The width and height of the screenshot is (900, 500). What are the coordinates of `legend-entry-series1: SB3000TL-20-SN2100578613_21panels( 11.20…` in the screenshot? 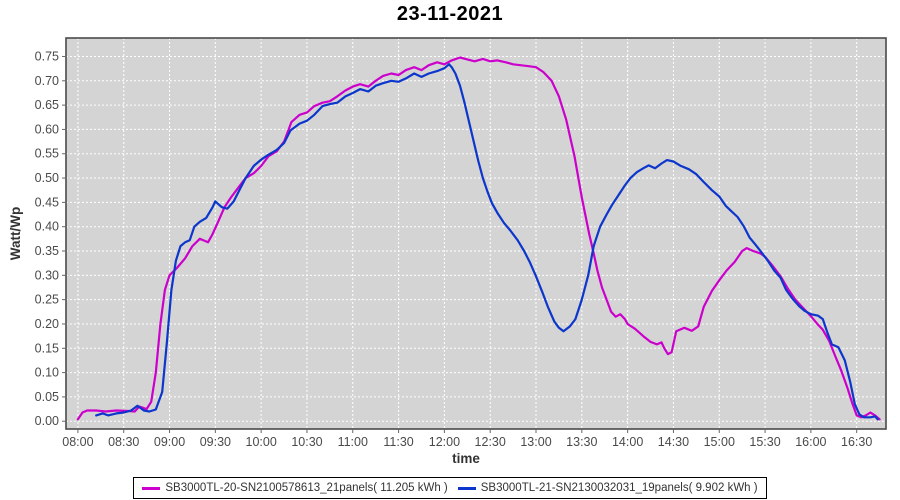 It's located at (295, 488).